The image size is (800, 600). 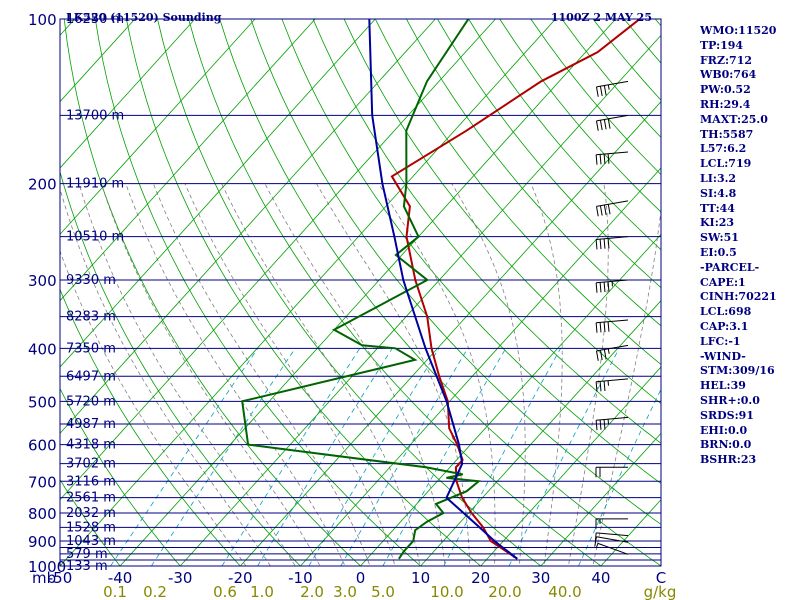 What do you see at coordinates (42, 20) in the screenshot?
I see `pressure-label: 100` at bounding box center [42, 20].